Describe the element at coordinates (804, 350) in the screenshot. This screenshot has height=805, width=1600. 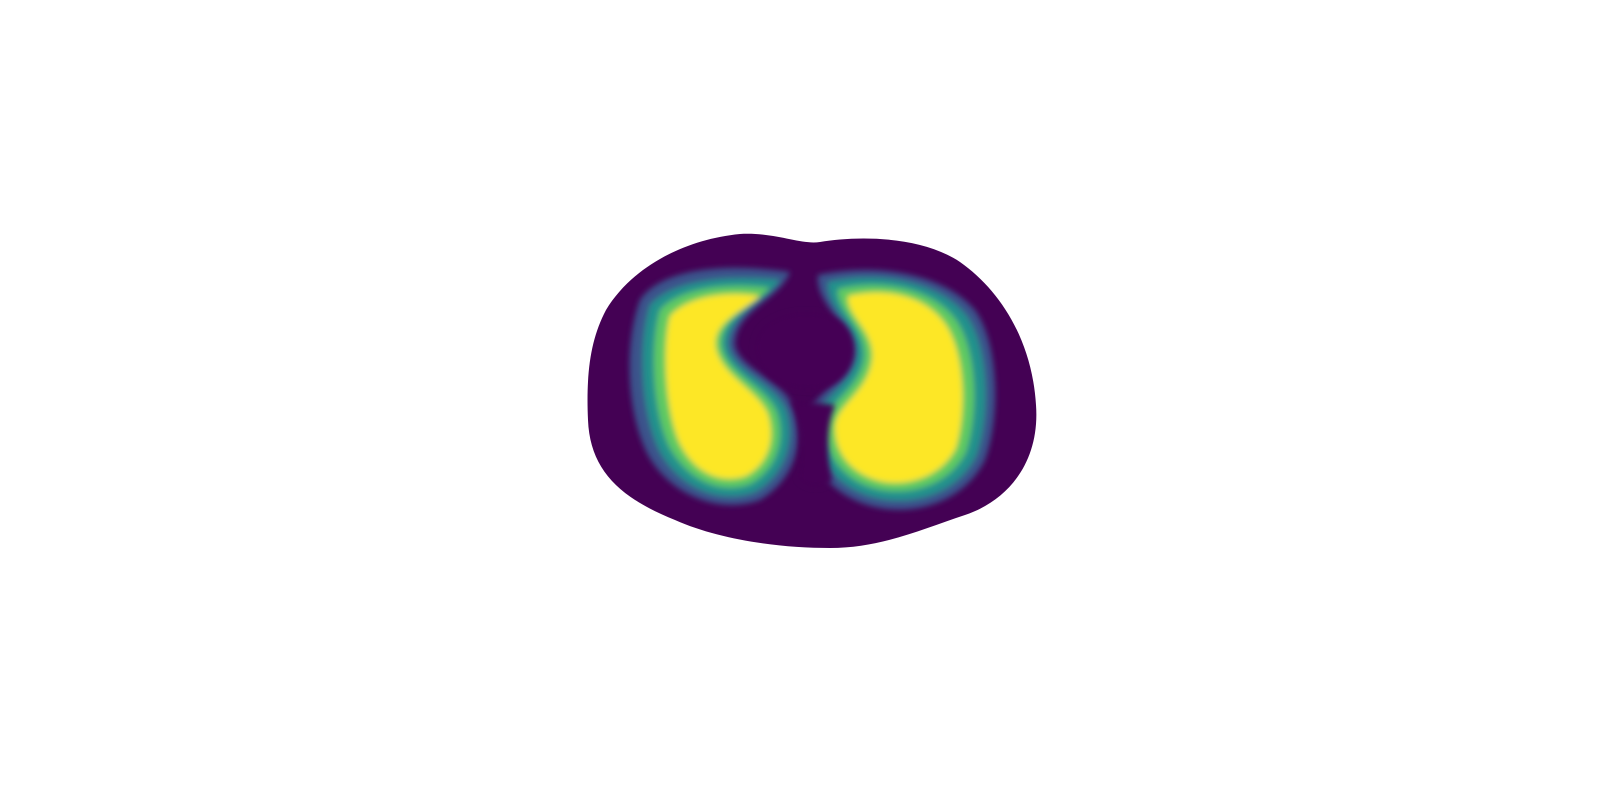
I see `heart-region` at that location.